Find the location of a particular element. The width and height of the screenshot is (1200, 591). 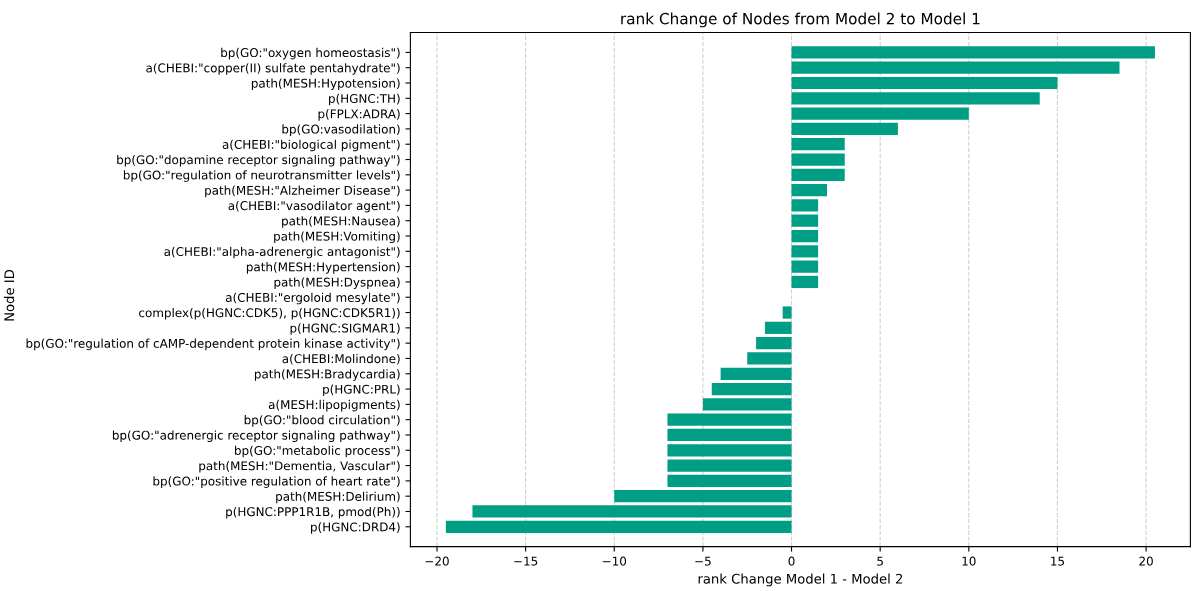

y-tick-label: p(HGNC:DRD4) is located at coordinates (355, 528).